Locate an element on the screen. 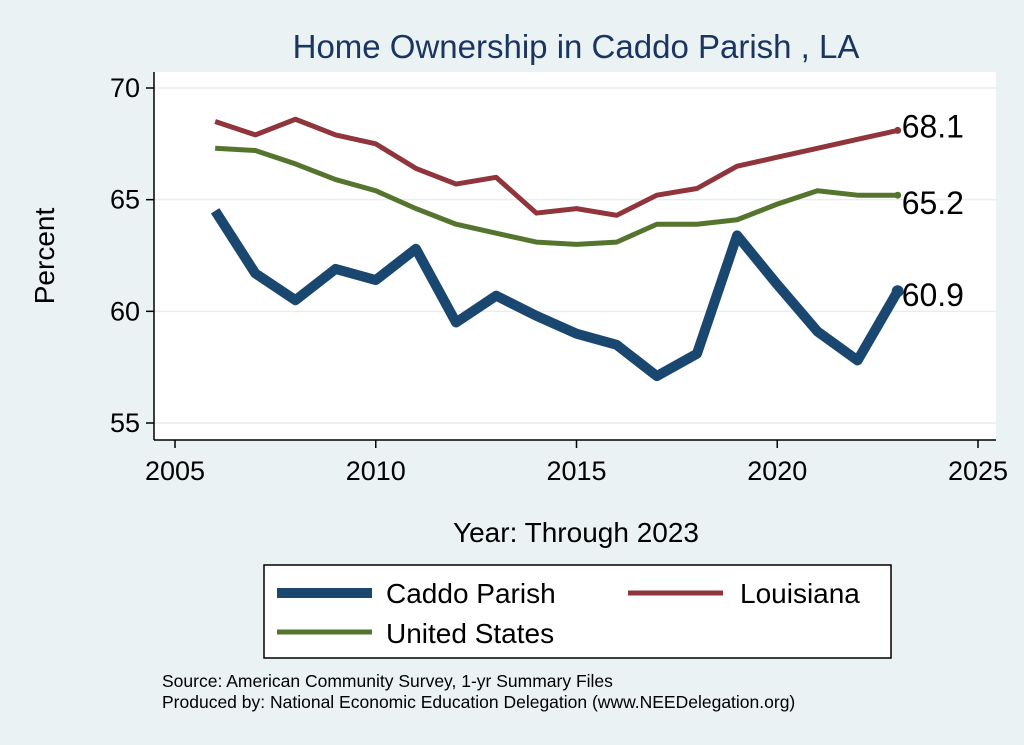 This screenshot has height=745, width=1024. end-label-caddo-parish: 60.9 is located at coordinates (933, 295).